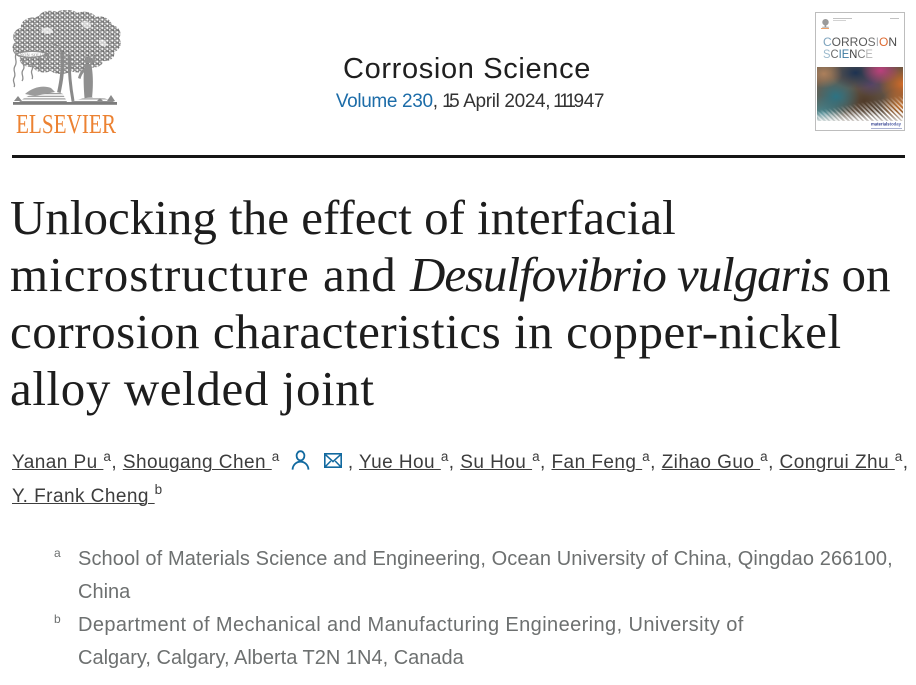  Describe the element at coordinates (33, 55) in the screenshot. I see `svg-text: NON SOLUS` at that location.